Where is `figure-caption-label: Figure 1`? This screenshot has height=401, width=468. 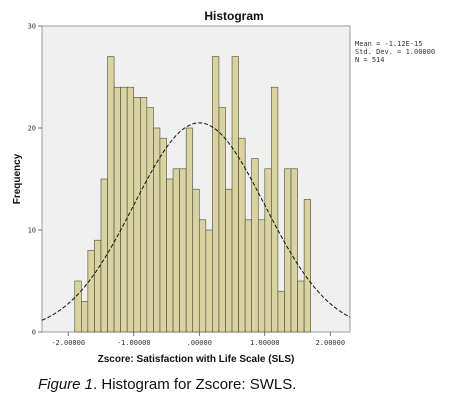 figure-caption-label: Figure 1 is located at coordinates (66, 384).